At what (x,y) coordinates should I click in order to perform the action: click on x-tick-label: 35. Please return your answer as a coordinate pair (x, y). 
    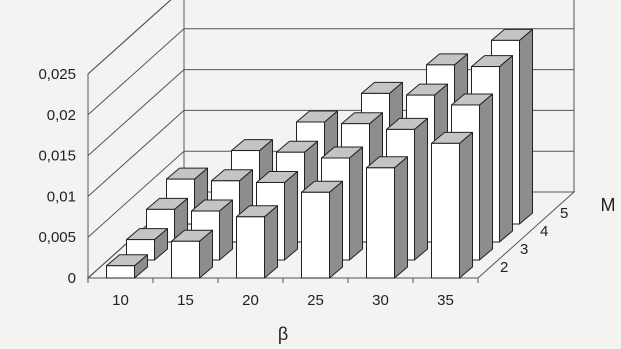
    Looking at the image, I should click on (445, 300).